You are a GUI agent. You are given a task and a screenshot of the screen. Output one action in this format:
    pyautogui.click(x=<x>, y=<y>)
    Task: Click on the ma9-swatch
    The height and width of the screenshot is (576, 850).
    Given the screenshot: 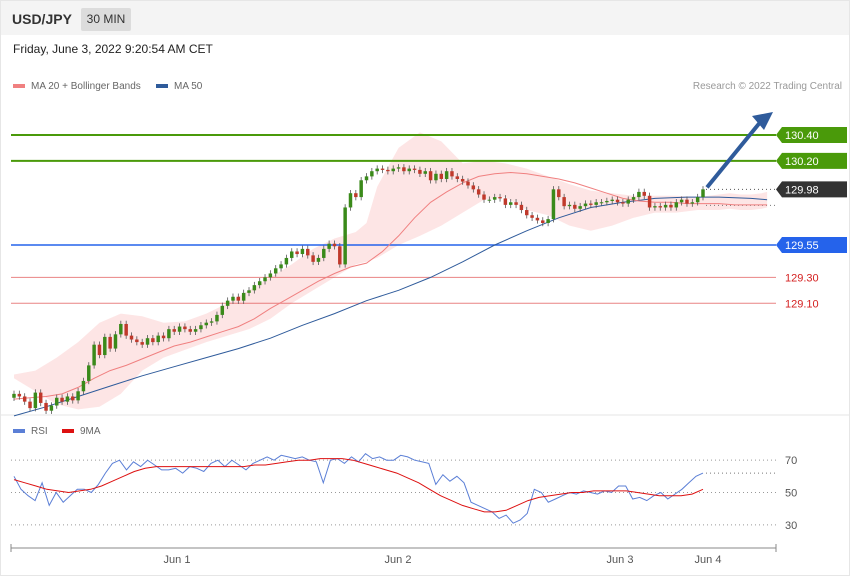 What is the action you would take?
    pyautogui.click(x=68, y=431)
    